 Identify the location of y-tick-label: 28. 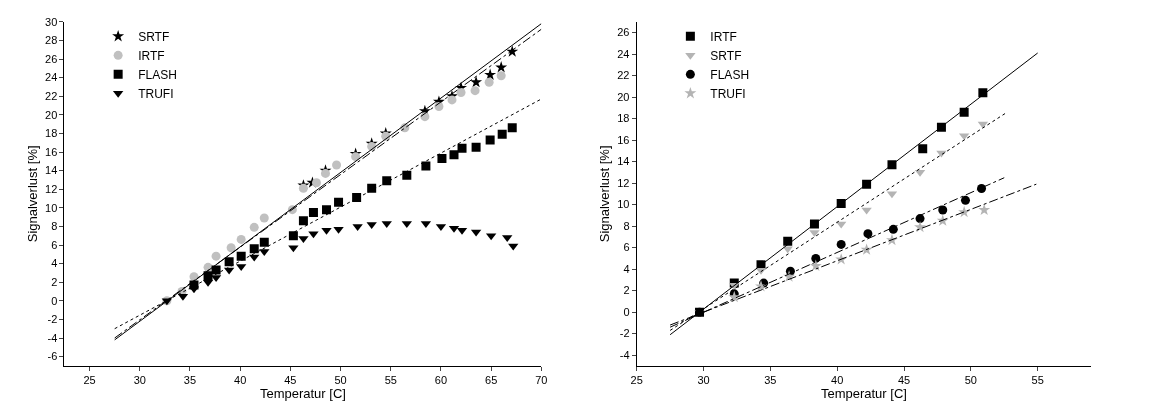
(51, 40).